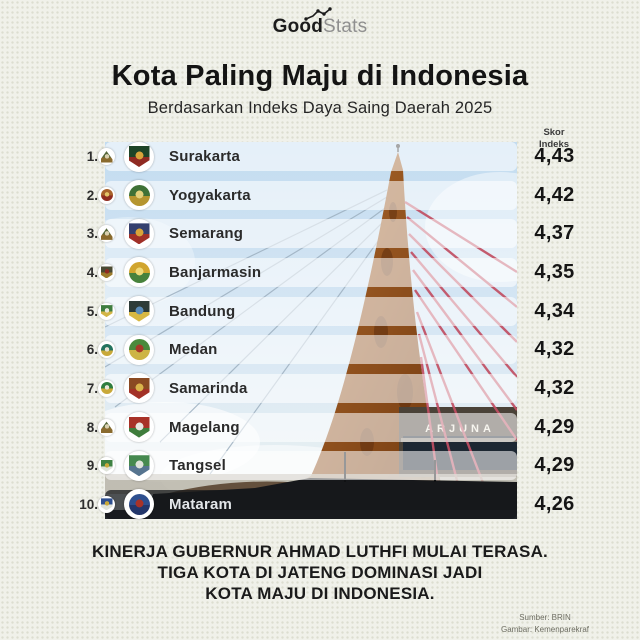  Describe the element at coordinates (545, 624) in the screenshot. I see `source-credit: Sumber: BRIN Gambar: Kemenparekraf` at that location.